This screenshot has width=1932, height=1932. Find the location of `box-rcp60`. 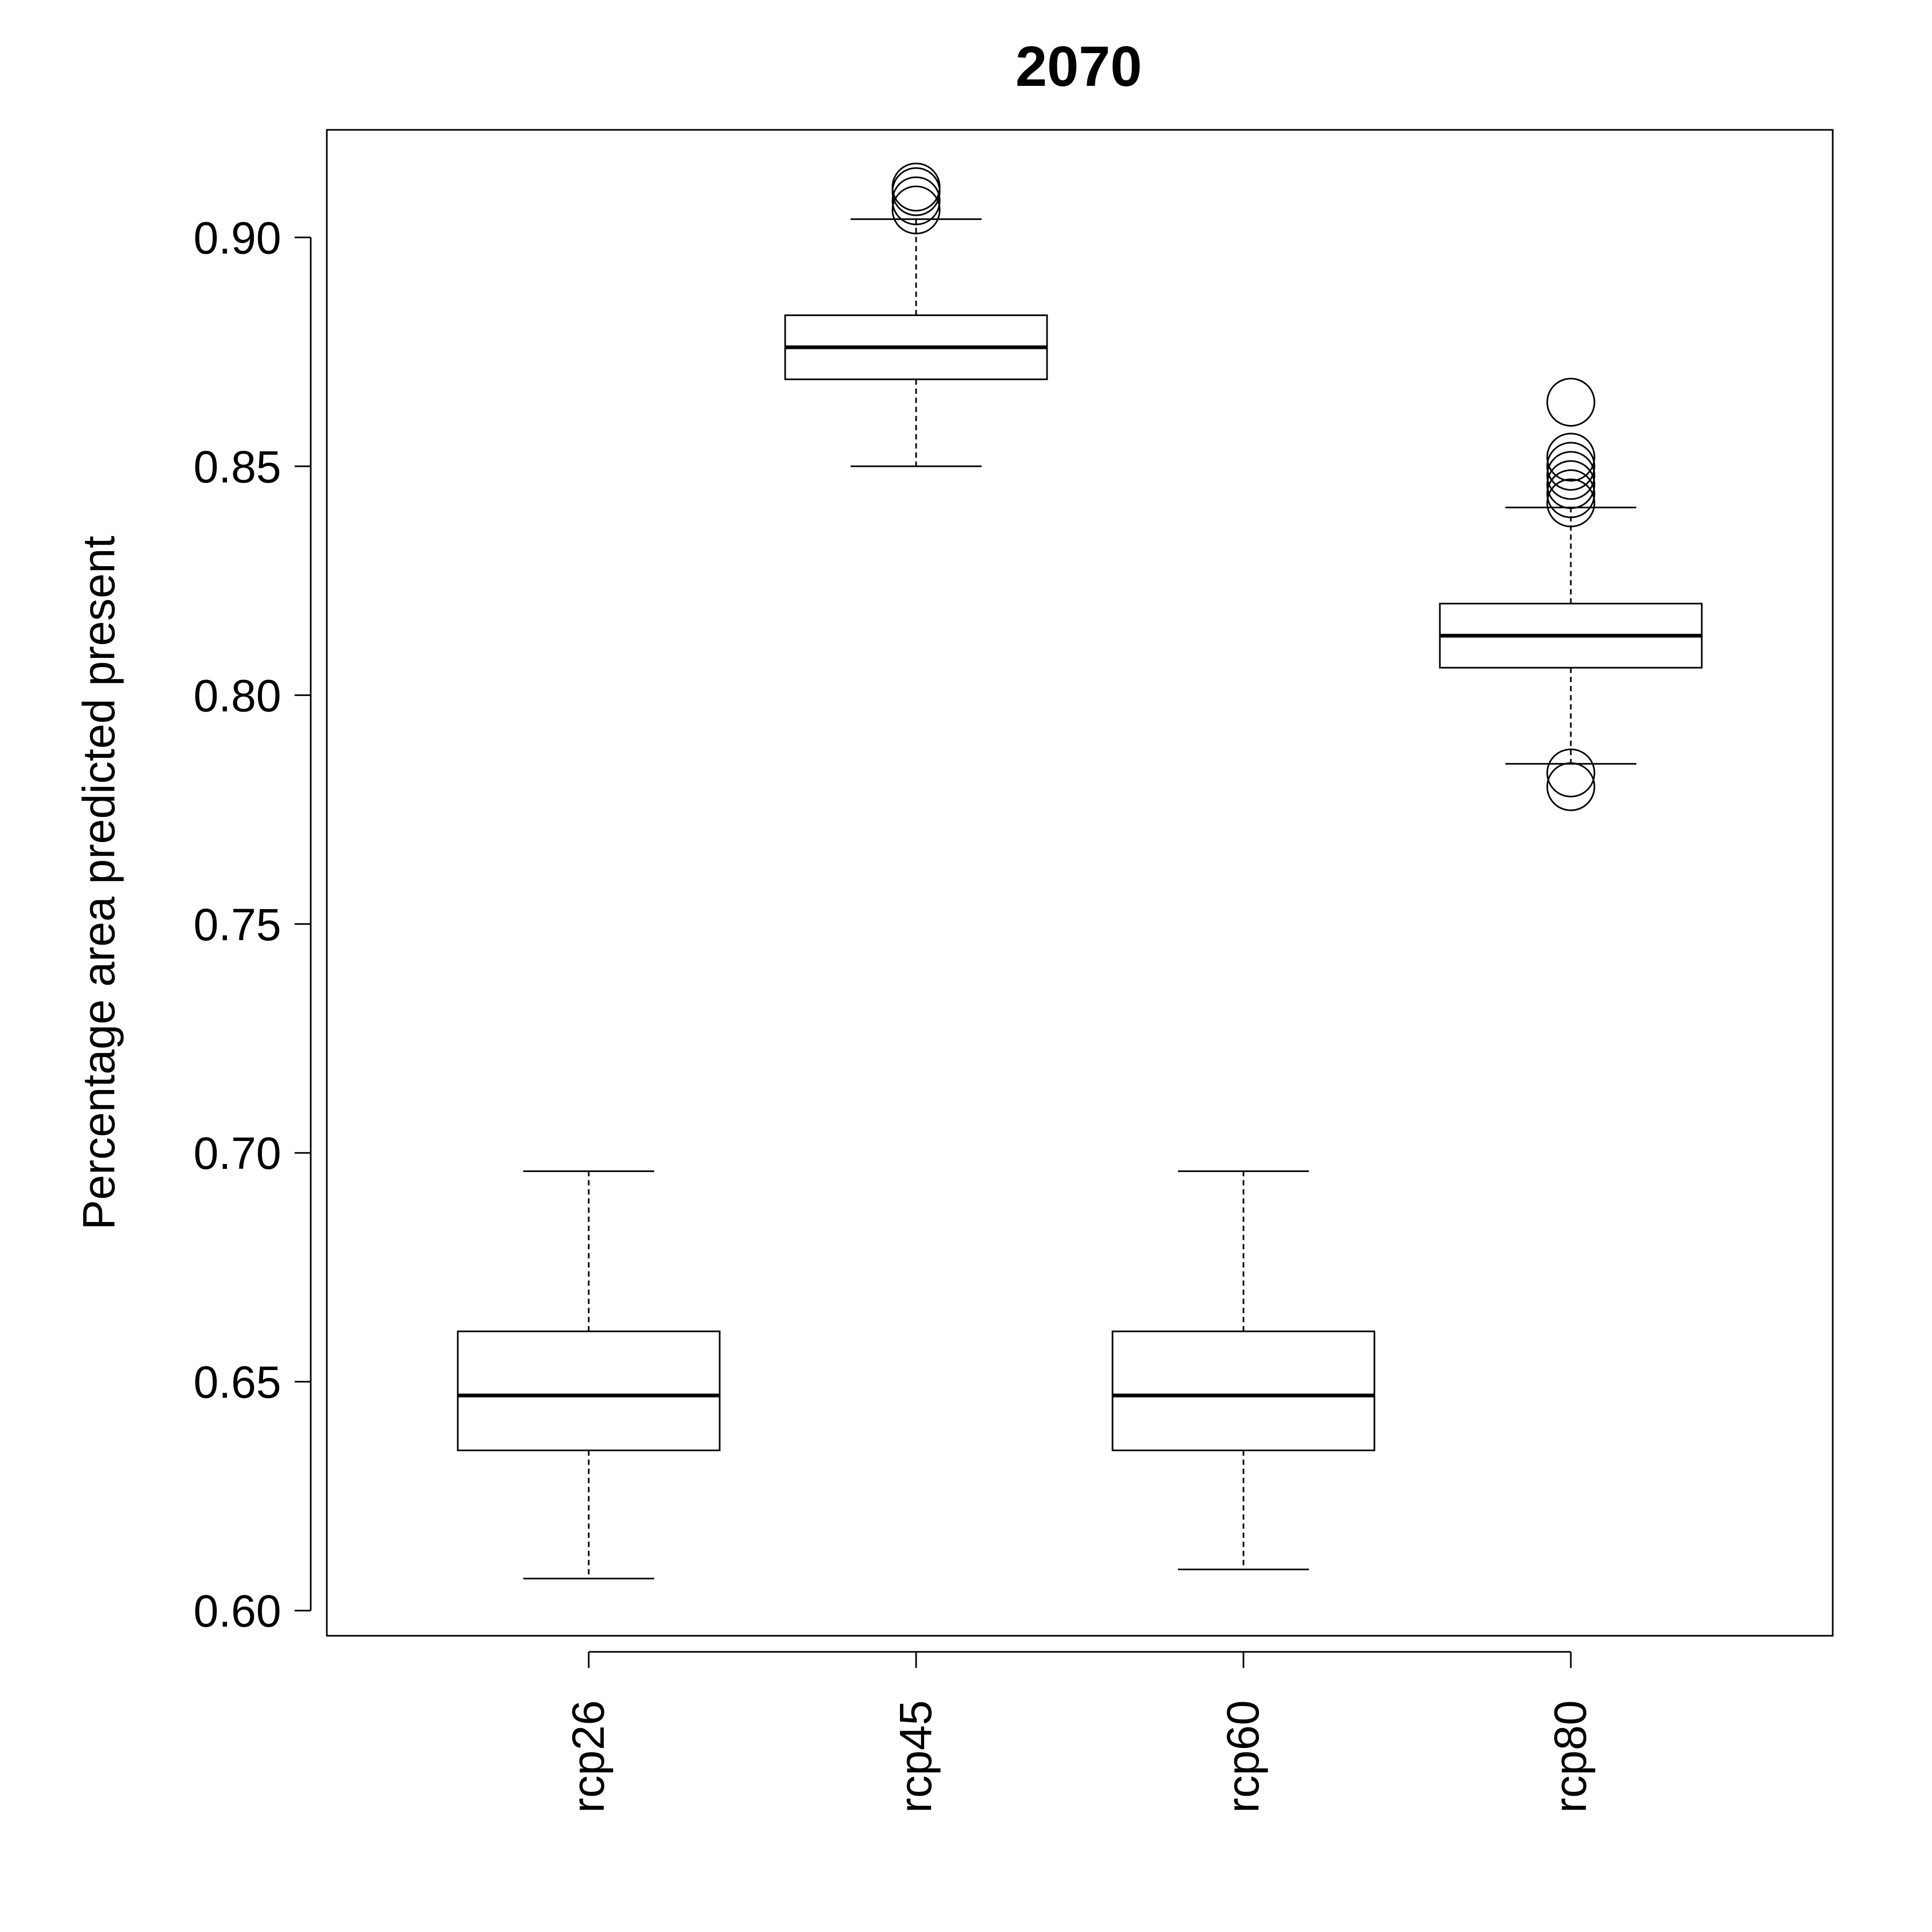

box-rcp60 is located at coordinates (1243, 1370).